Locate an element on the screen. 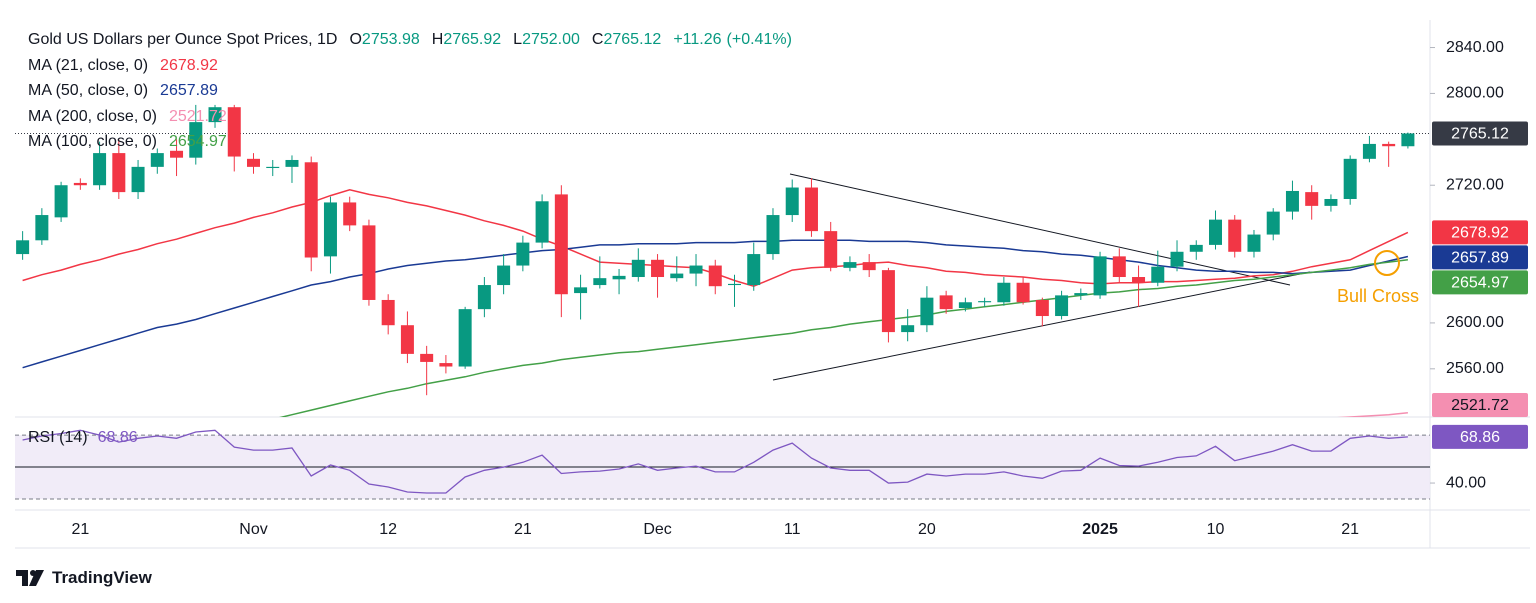 The width and height of the screenshot is (1536, 603). y-tick-label: 2720.00 is located at coordinates (1475, 184).